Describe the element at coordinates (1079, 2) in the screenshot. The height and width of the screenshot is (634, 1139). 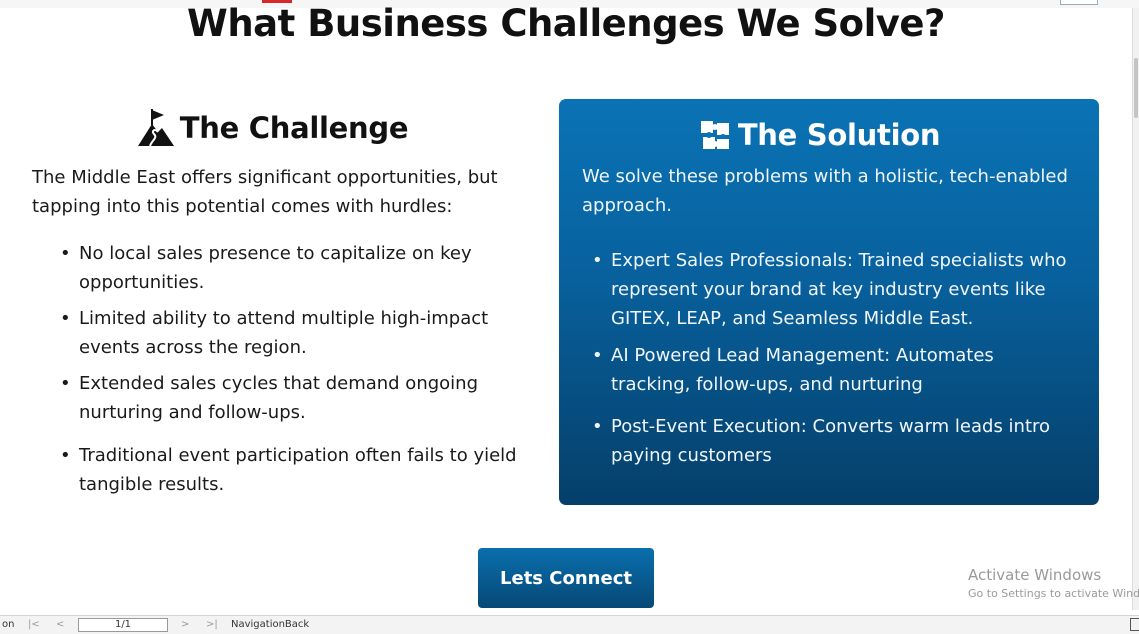
I see `top-right-control` at that location.